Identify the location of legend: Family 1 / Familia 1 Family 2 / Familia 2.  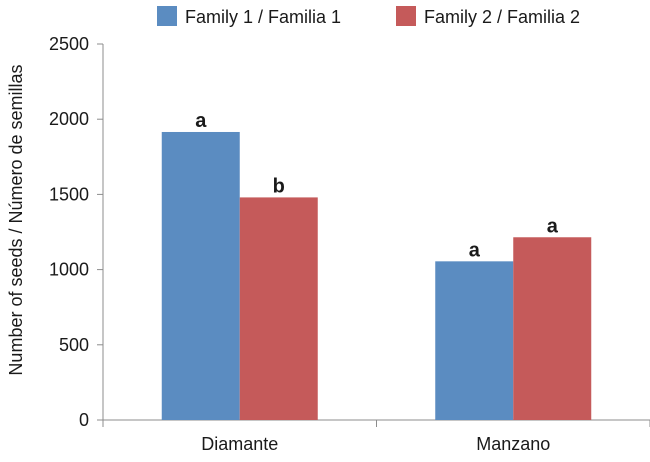
(368, 16).